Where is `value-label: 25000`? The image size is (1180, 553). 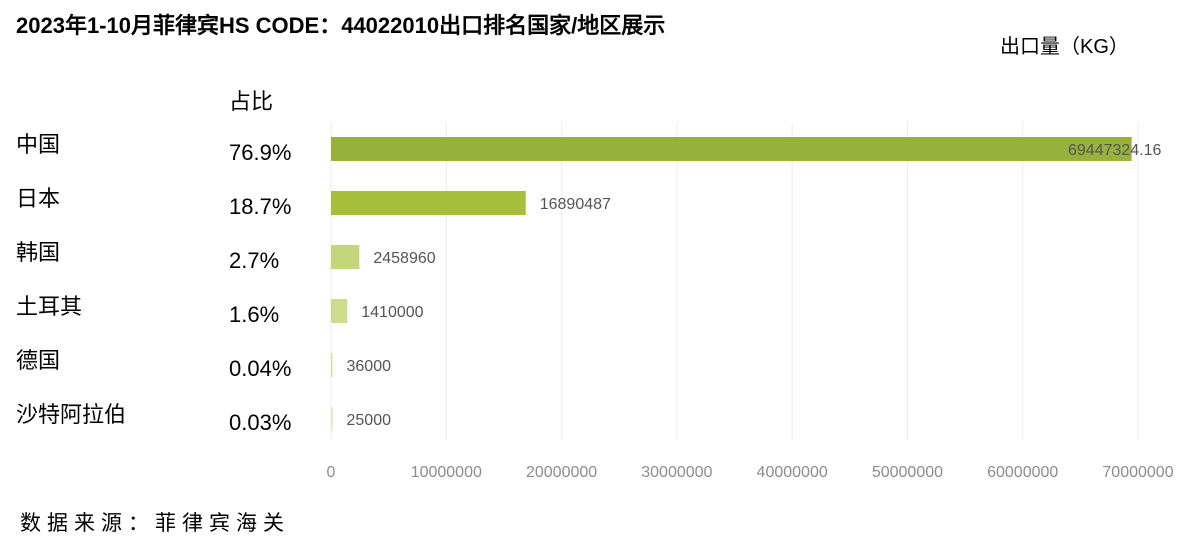
value-label: 25000 is located at coordinates (369, 420).